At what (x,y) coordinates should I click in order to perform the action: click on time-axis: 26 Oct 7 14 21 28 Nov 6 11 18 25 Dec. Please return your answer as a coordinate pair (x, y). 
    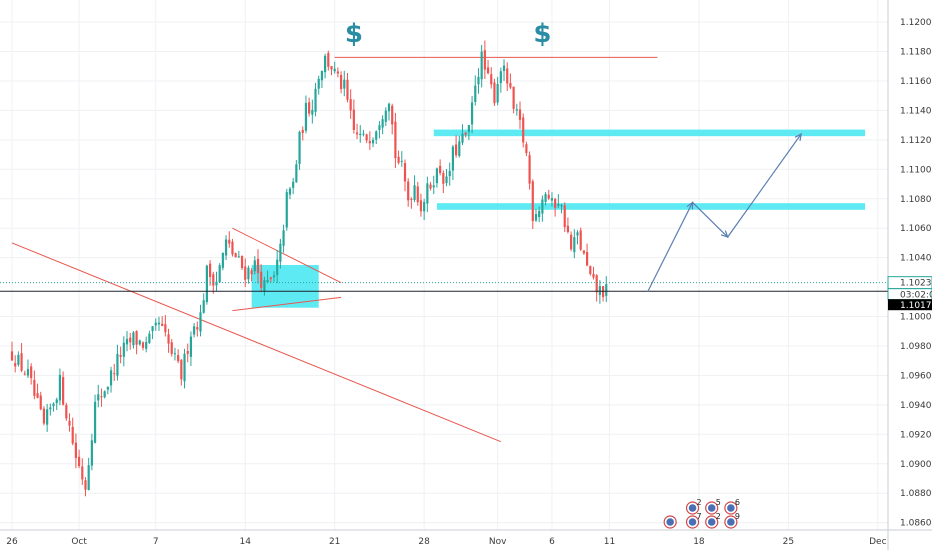
    Looking at the image, I should click on (466, 538).